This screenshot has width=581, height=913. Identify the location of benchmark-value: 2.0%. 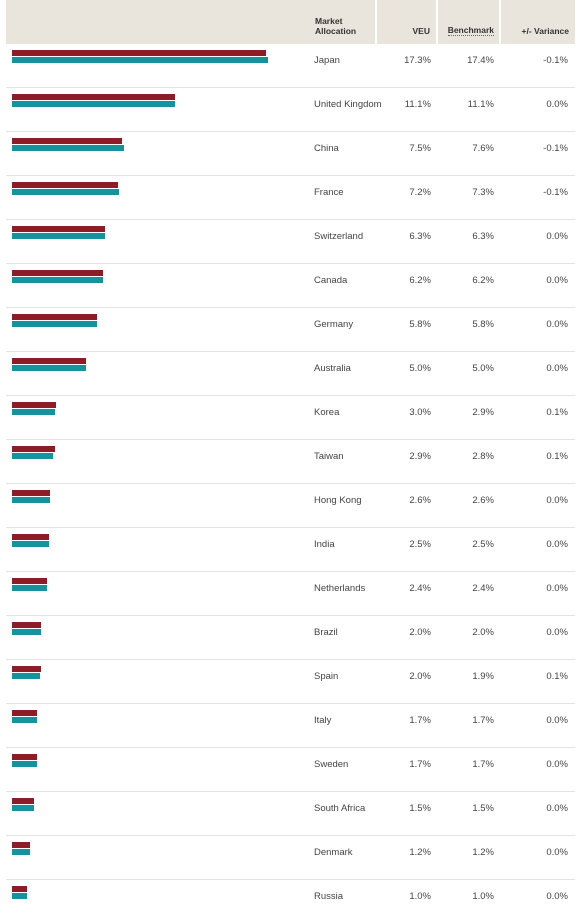
(483, 632).